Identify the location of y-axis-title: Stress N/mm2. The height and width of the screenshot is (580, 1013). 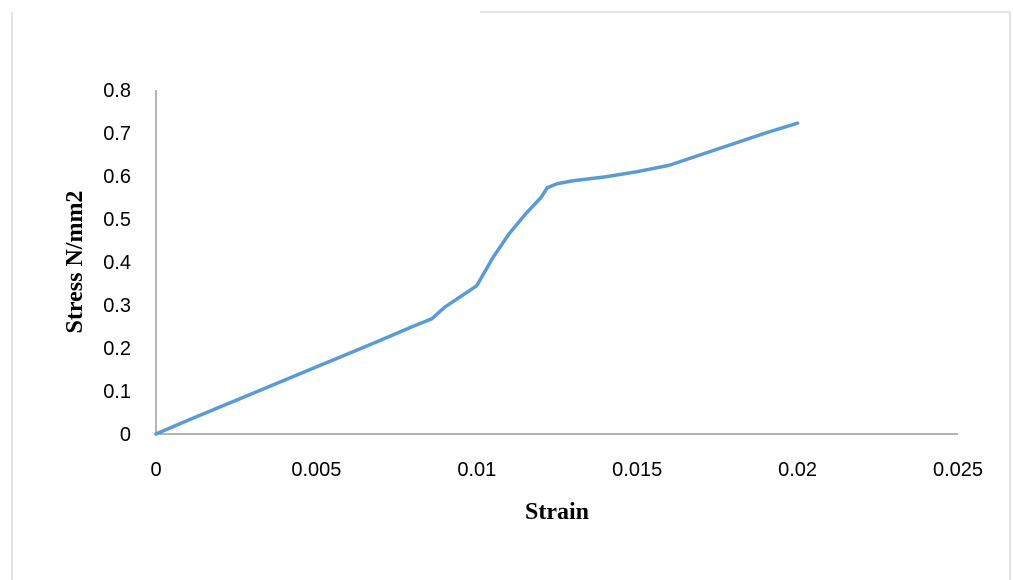
(75, 262).